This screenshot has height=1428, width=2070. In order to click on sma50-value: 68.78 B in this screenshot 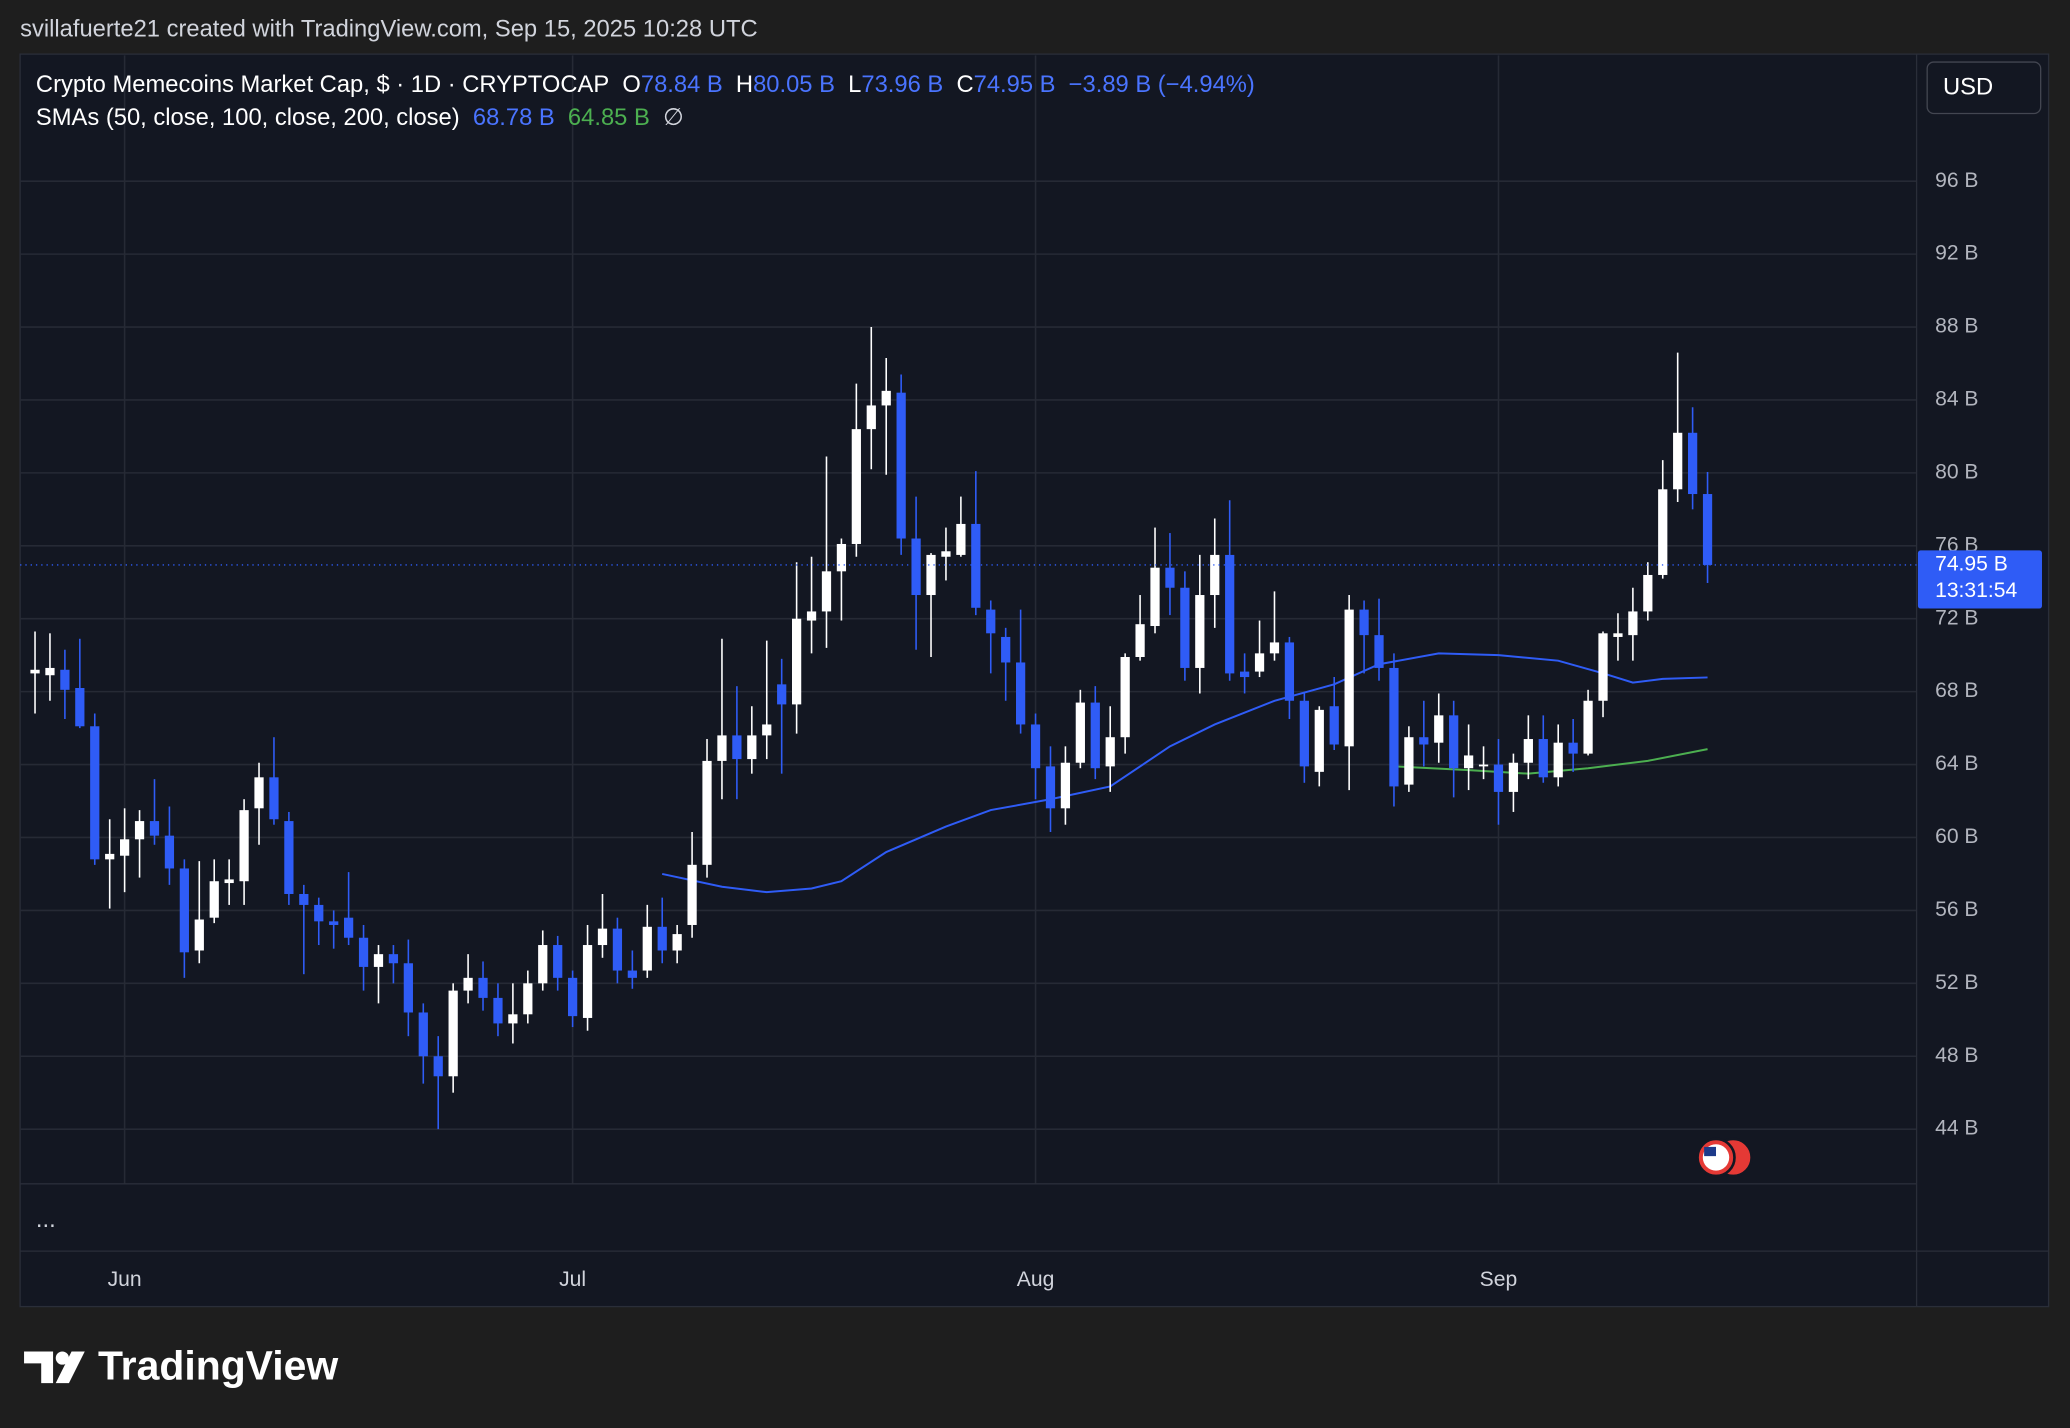, I will do `click(514, 117)`.